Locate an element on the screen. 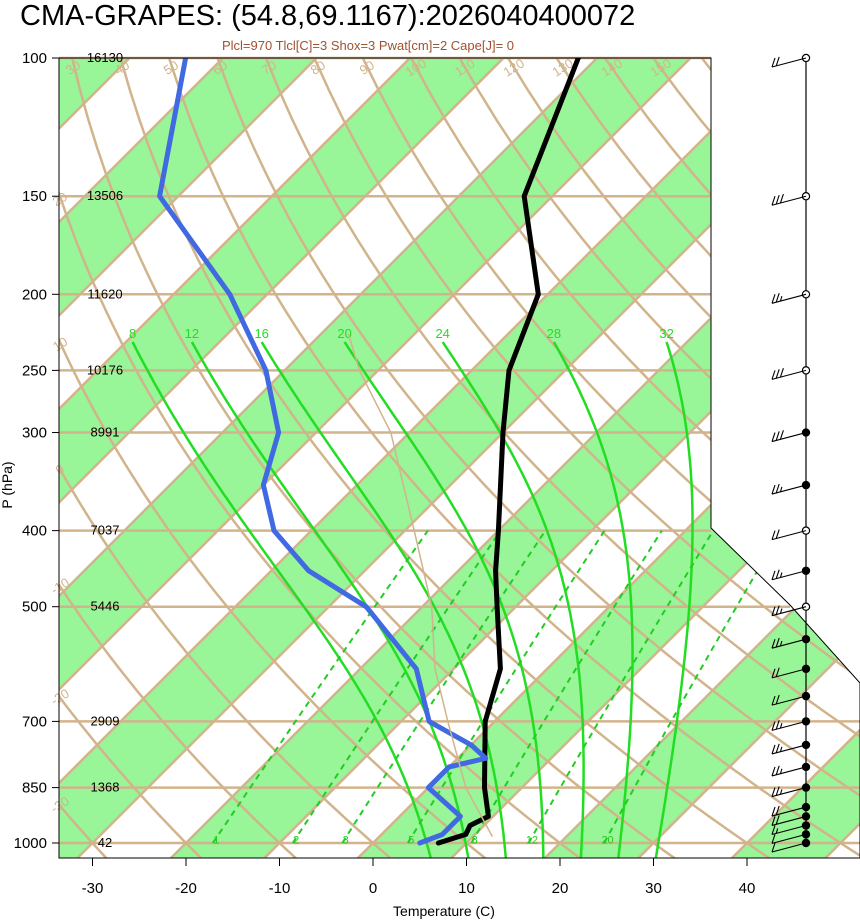  pressure-tick-label: 500 is located at coordinates (34, 607).